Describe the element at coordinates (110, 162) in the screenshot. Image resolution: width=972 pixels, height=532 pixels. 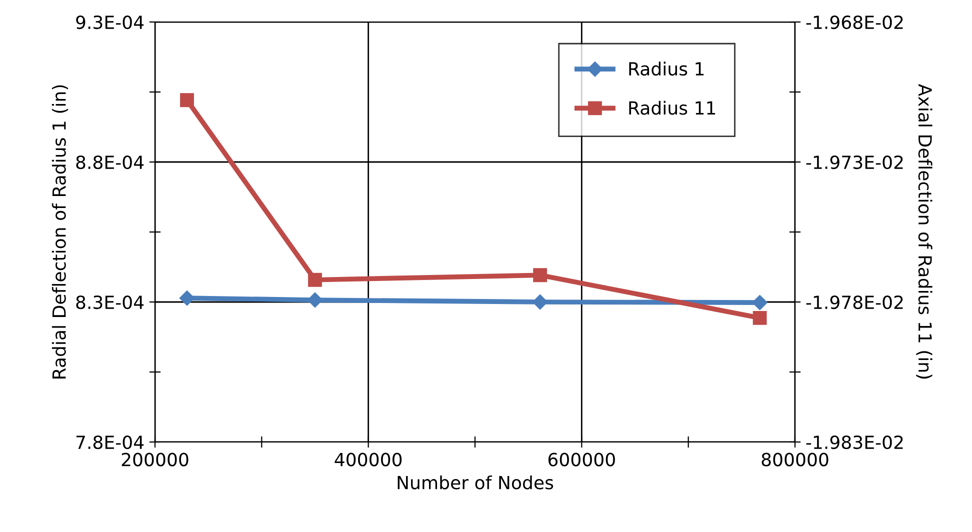
I see `y-tick-label: 8.8E-04` at that location.